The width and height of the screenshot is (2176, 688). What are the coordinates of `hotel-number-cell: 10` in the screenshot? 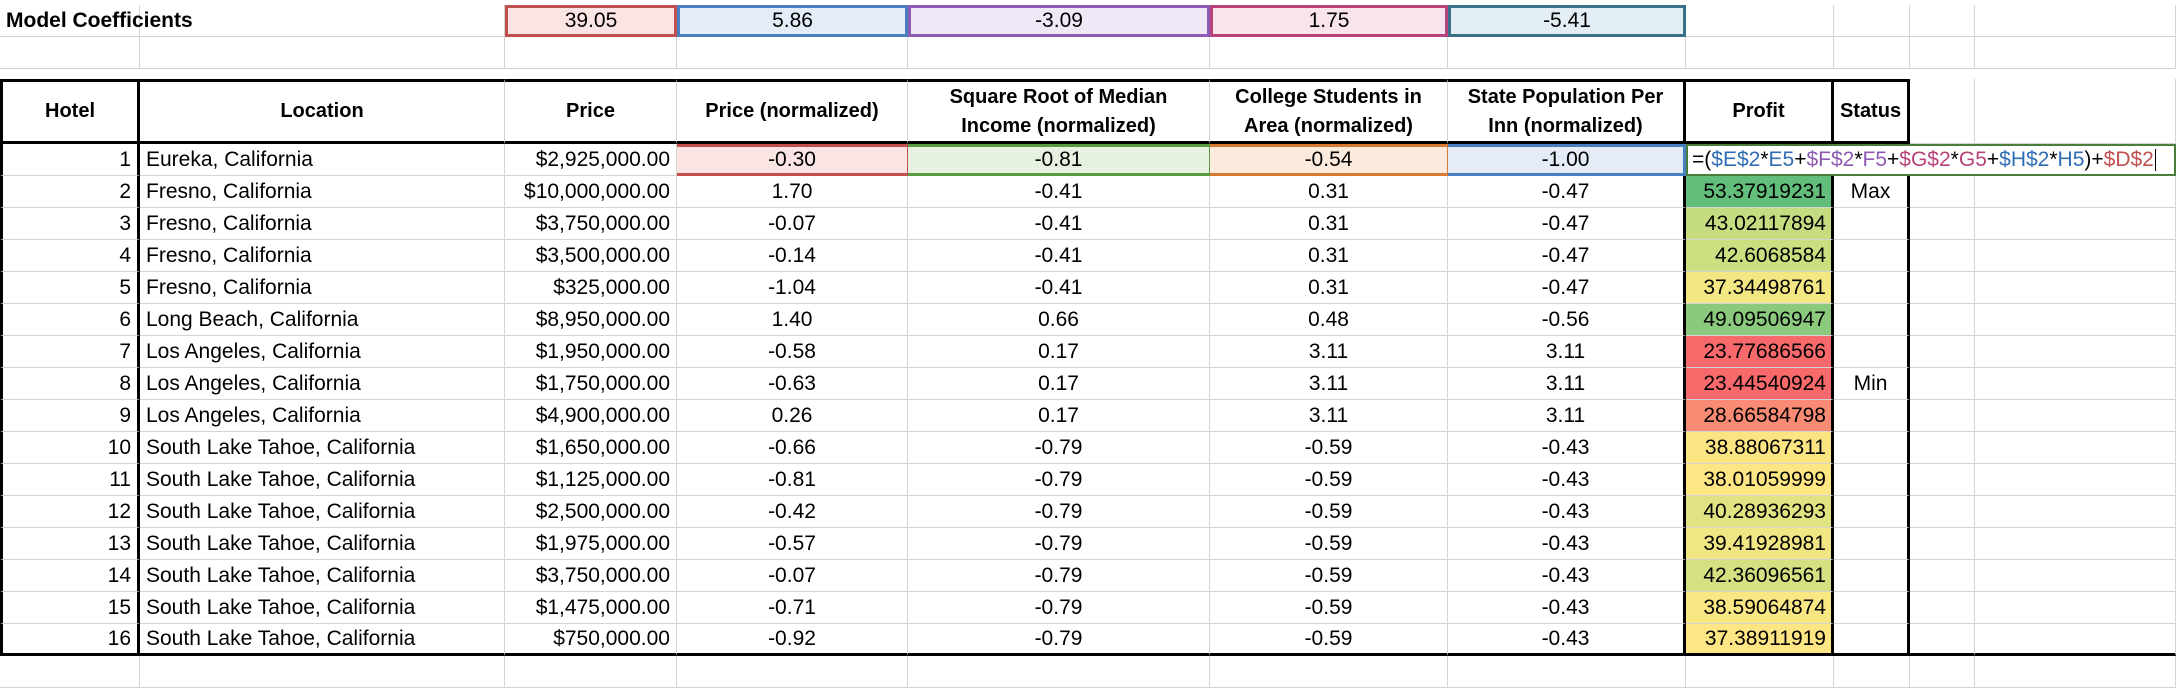 It's located at (70, 448).